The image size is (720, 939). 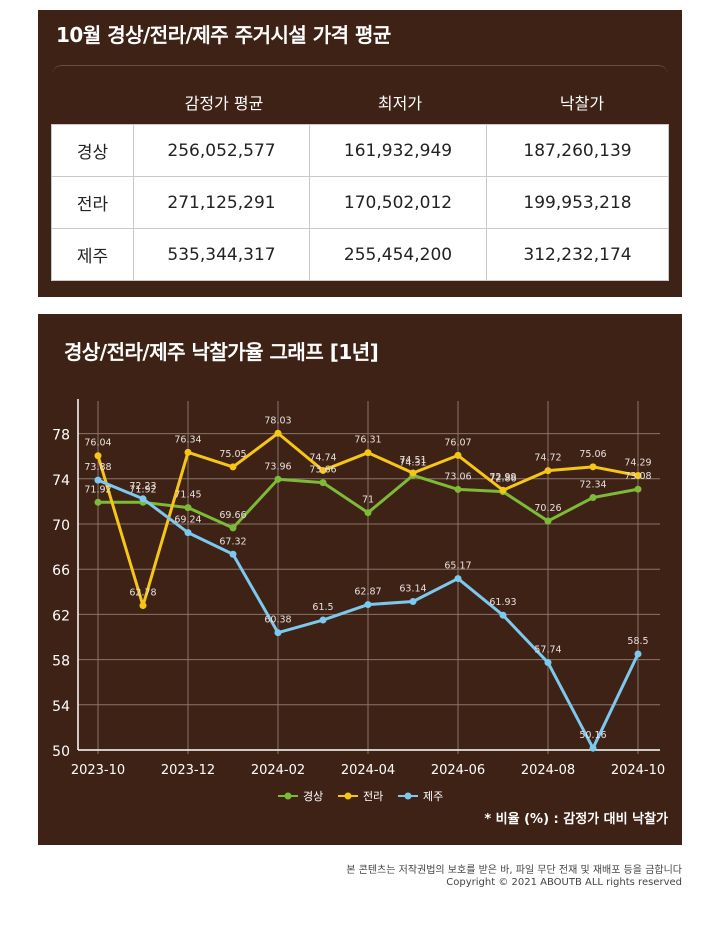 I want to click on value-cell: 161,932,949, so click(x=398, y=150).